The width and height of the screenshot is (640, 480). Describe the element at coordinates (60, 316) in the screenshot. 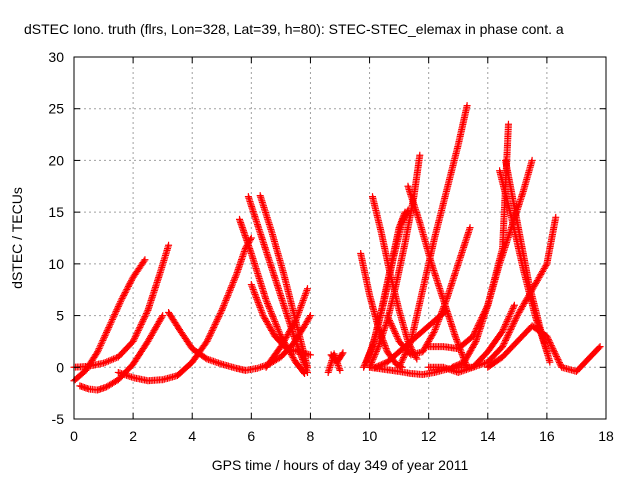

I see `y-tick-label: 5` at that location.